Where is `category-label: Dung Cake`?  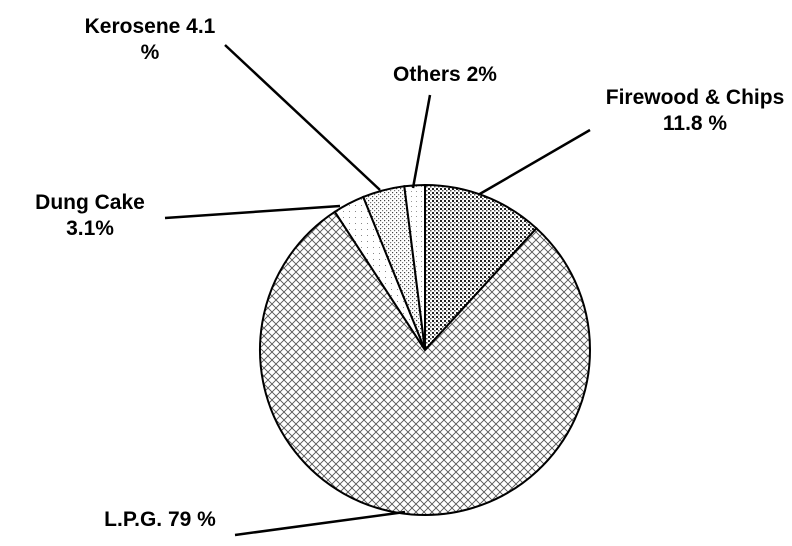
category-label: Dung Cake is located at coordinates (90, 202).